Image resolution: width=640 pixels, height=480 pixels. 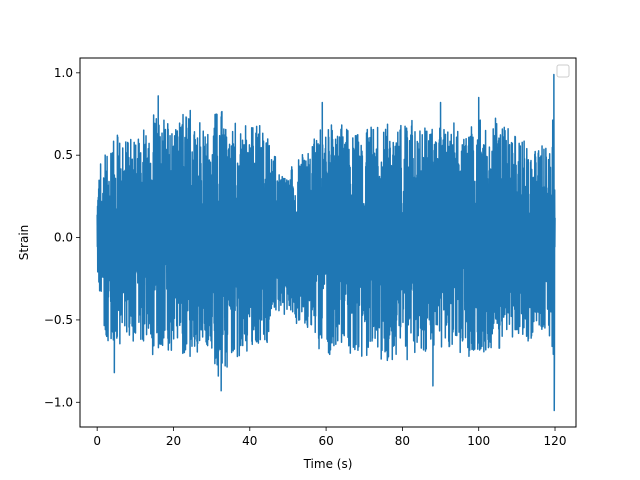 What do you see at coordinates (325, 441) in the screenshot?
I see `x-tick-label: 60` at bounding box center [325, 441].